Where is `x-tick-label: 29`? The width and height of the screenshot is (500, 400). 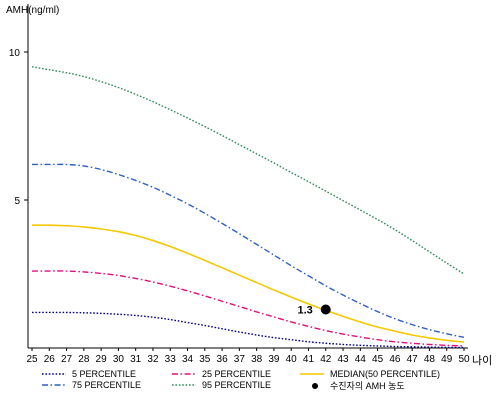 x-tick-label: 29 is located at coordinates (102, 359).